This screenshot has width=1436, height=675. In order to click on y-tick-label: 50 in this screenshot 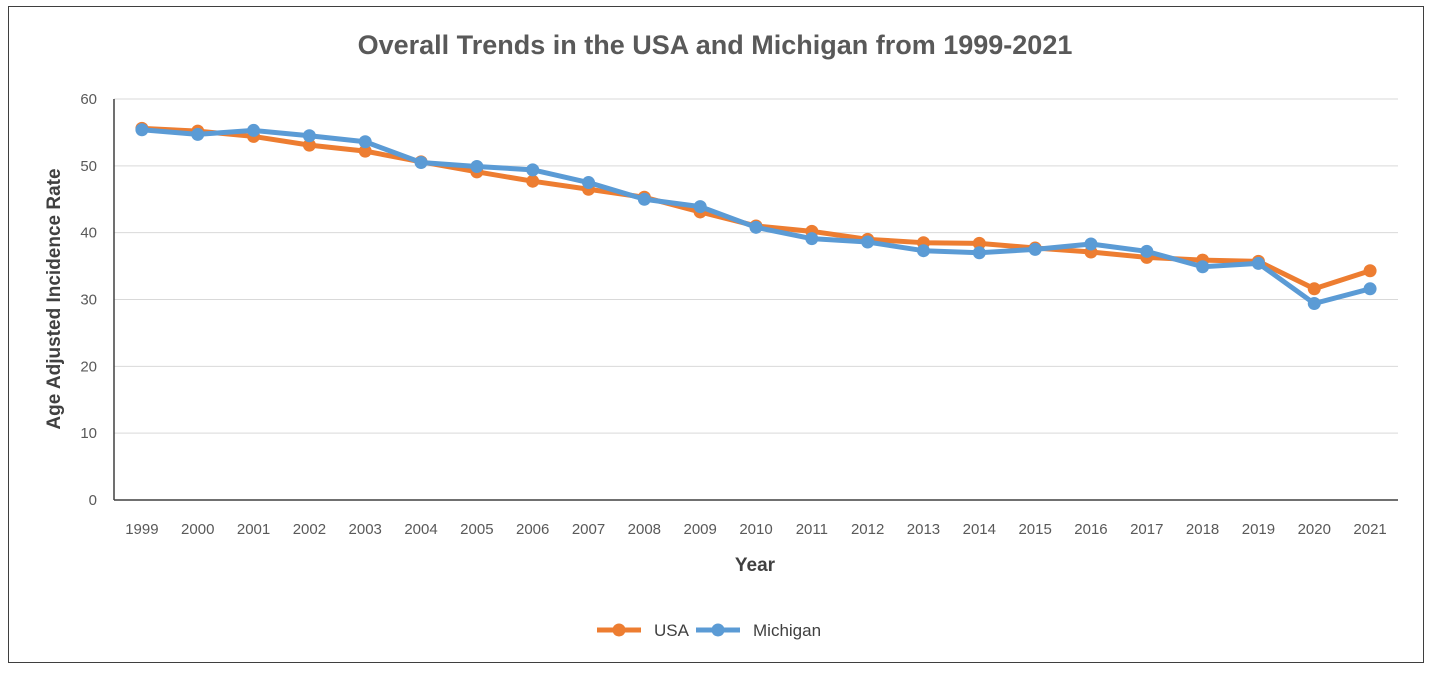, I will do `click(88, 166)`.